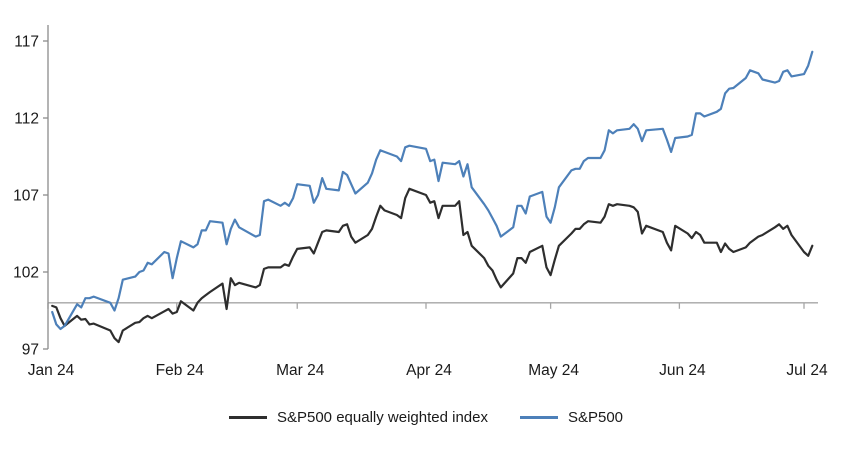 This screenshot has height=453, width=852. What do you see at coordinates (26, 196) in the screenshot?
I see `y-tick-label: 107` at bounding box center [26, 196].